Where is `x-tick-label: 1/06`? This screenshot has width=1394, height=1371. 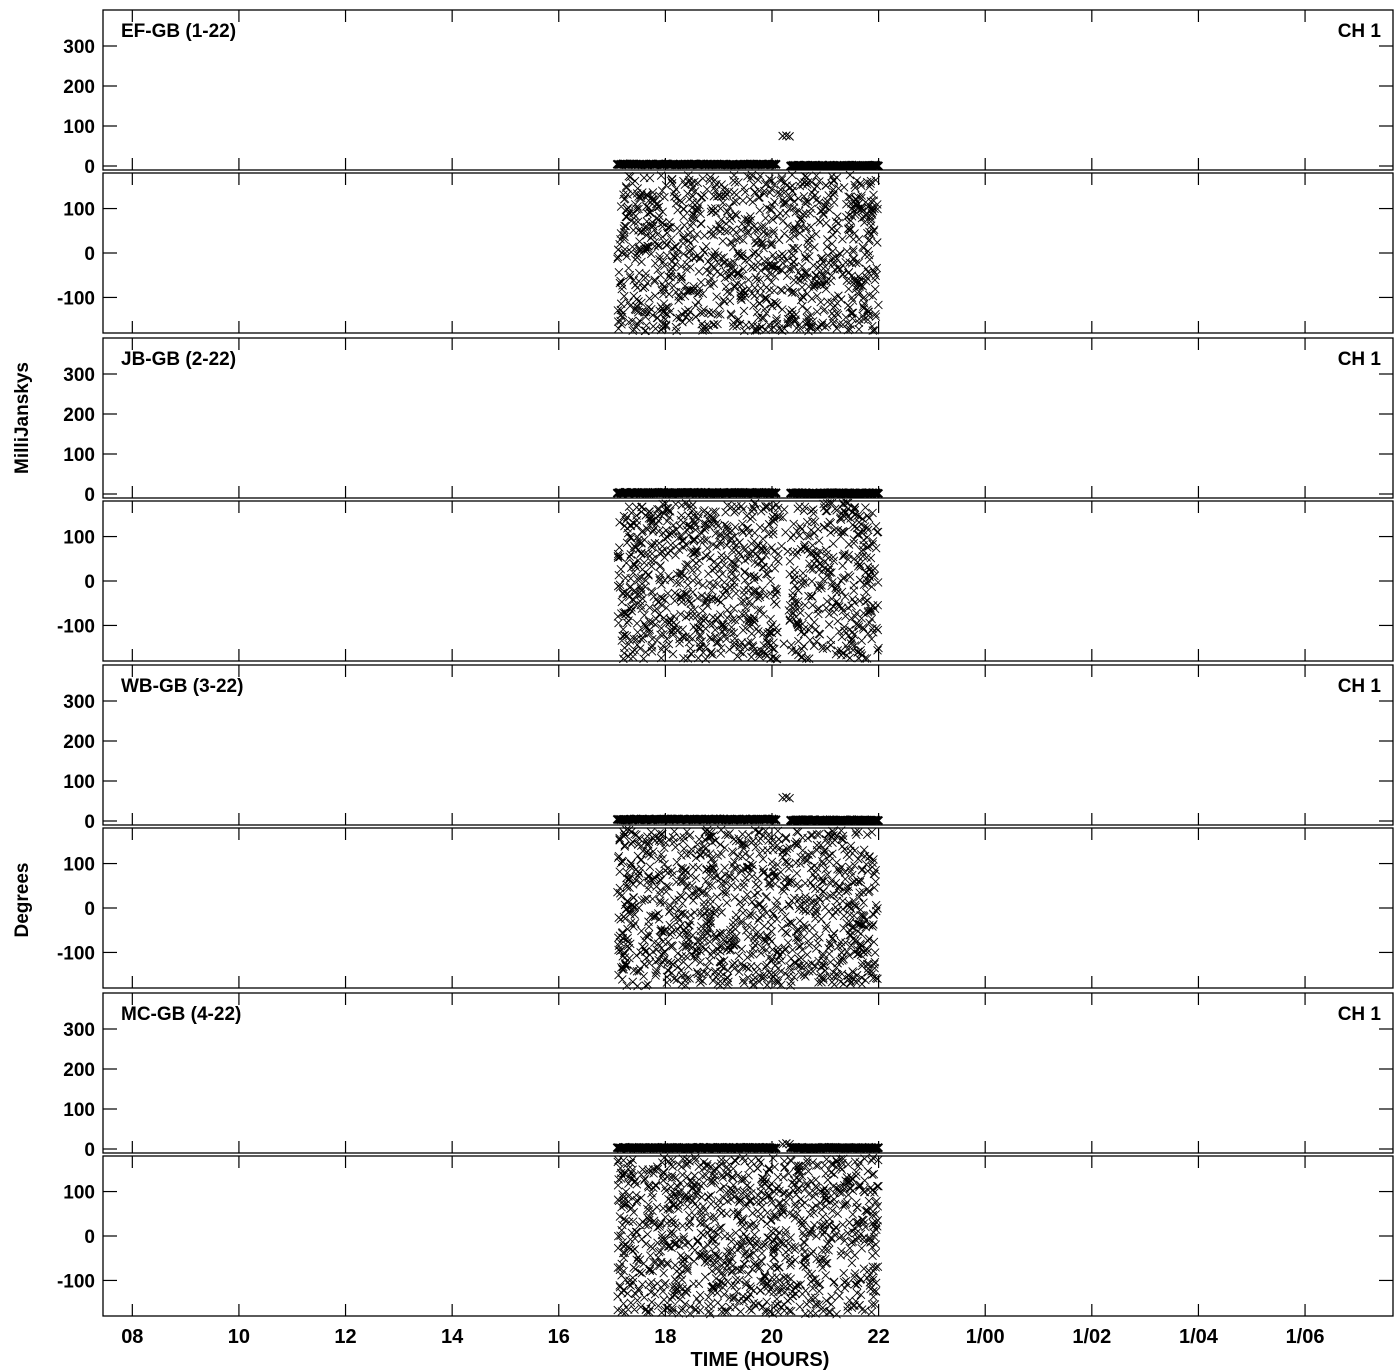 x-tick-label: 1/06 is located at coordinates (1305, 1337).